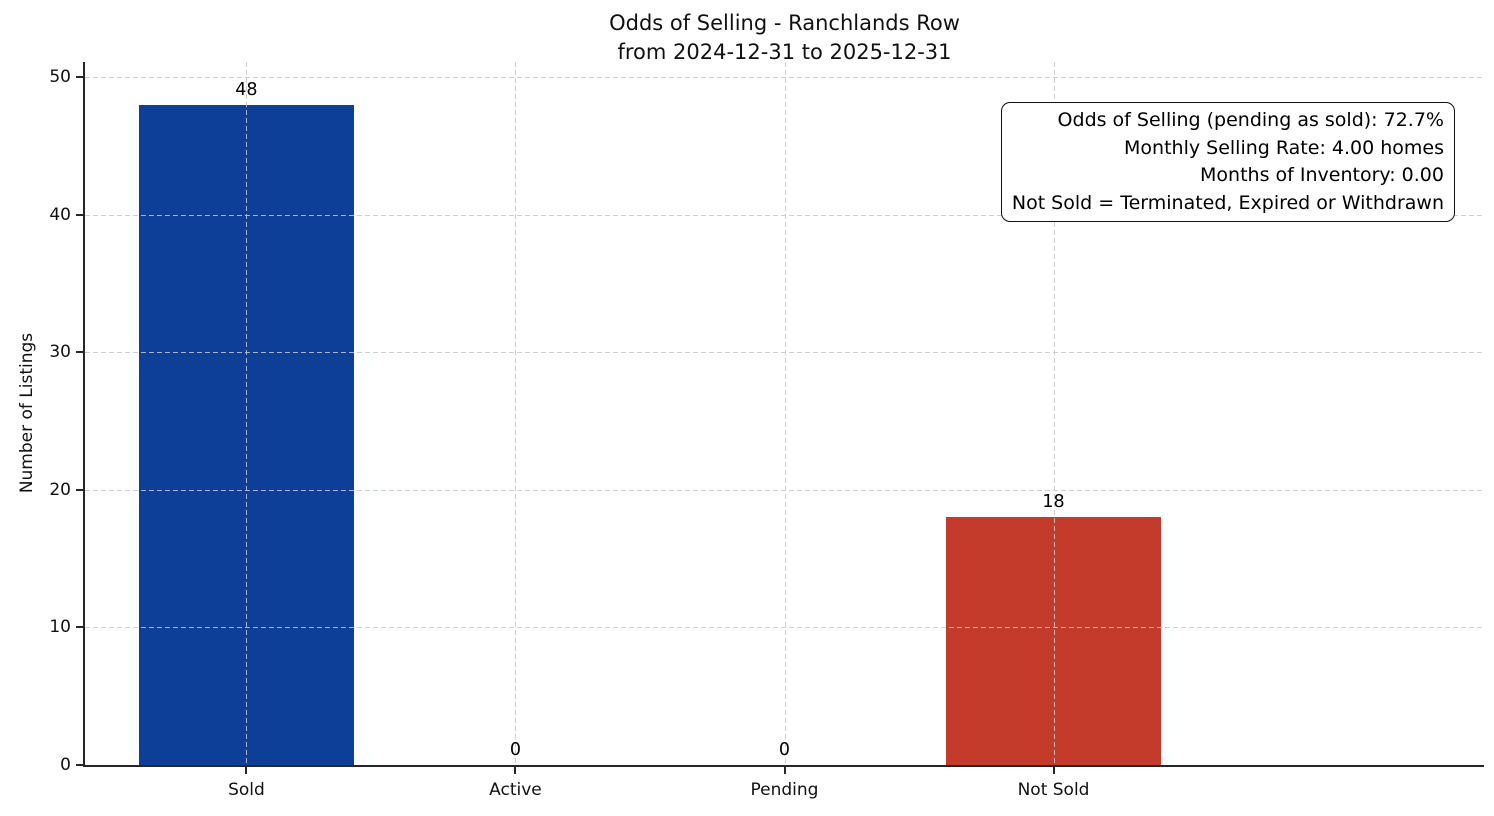 This screenshot has width=1494, height=816. I want to click on x-tick-label: Pending, so click(784, 790).